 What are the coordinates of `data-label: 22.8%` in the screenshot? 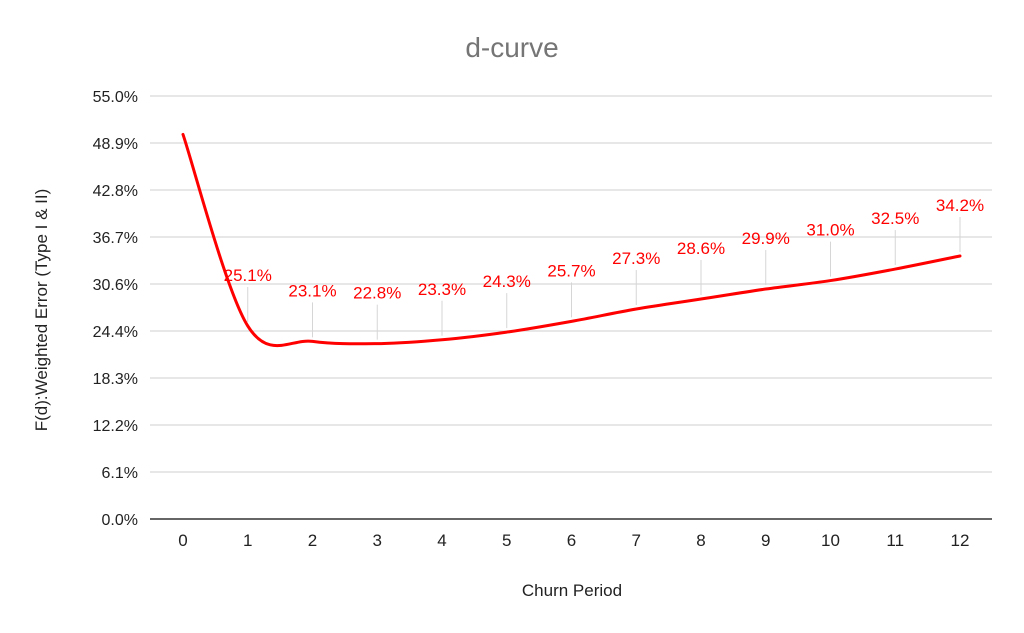 It's located at (377, 293).